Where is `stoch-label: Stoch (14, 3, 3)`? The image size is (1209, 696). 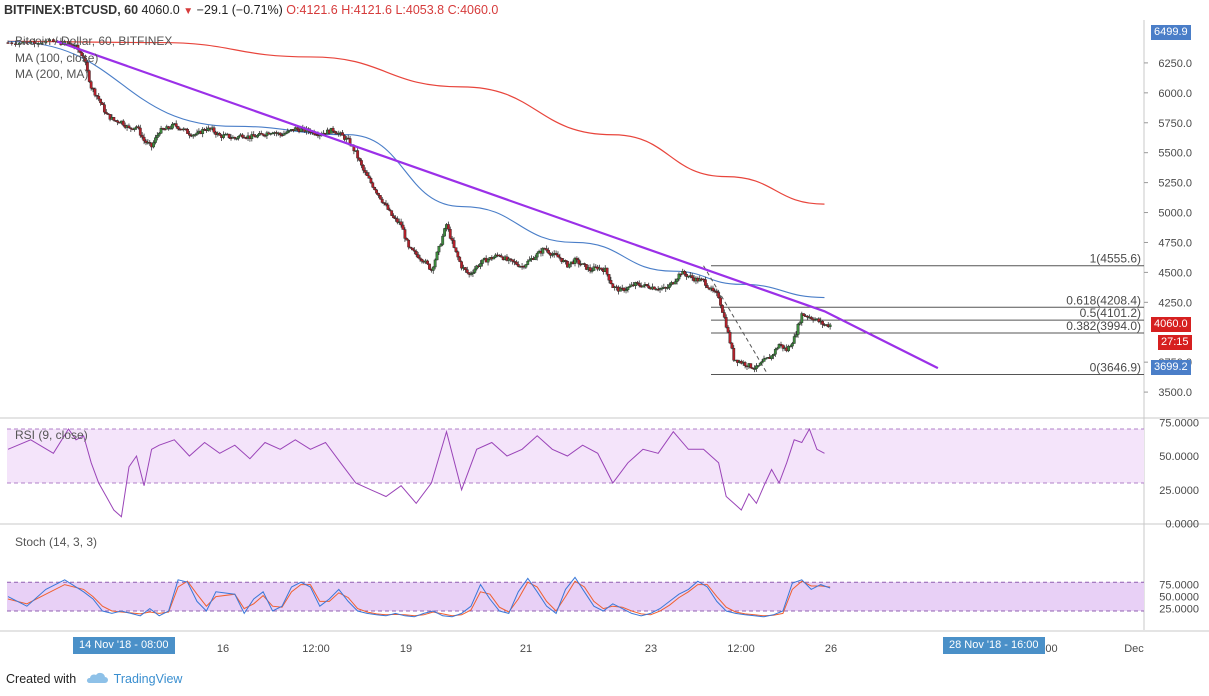 stoch-label: Stoch (14, 3, 3) is located at coordinates (56, 542).